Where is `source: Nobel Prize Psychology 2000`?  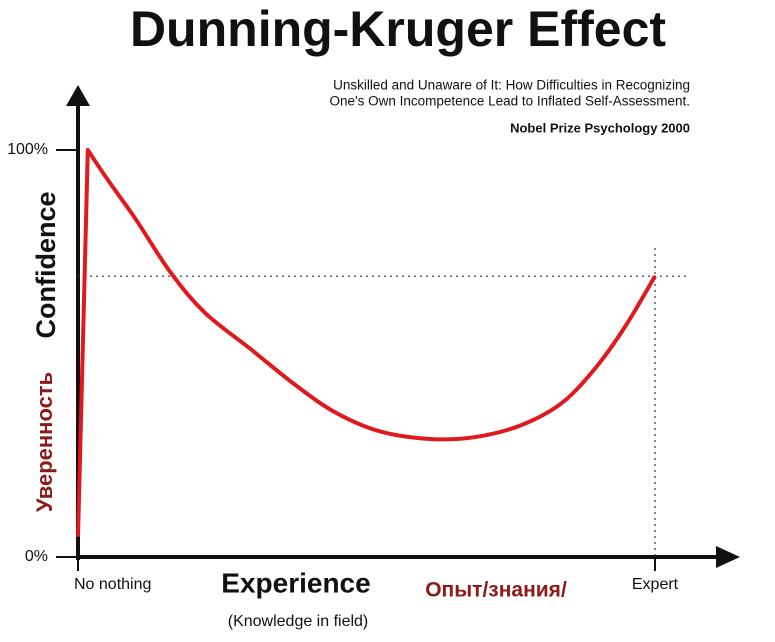 source: Nobel Prize Psychology 2000 is located at coordinates (600, 127).